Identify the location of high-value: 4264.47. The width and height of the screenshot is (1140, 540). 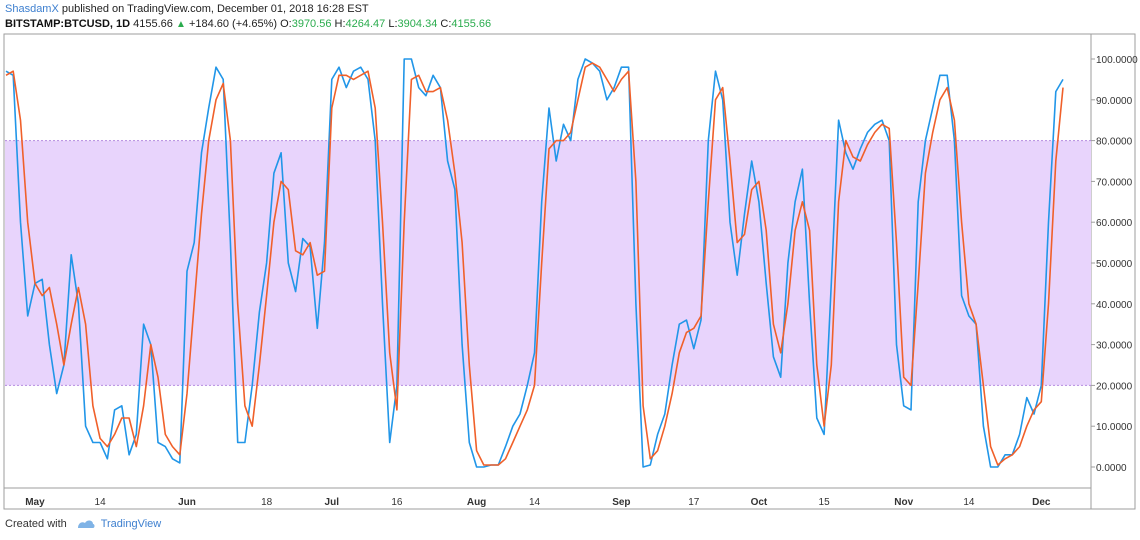
(365, 24).